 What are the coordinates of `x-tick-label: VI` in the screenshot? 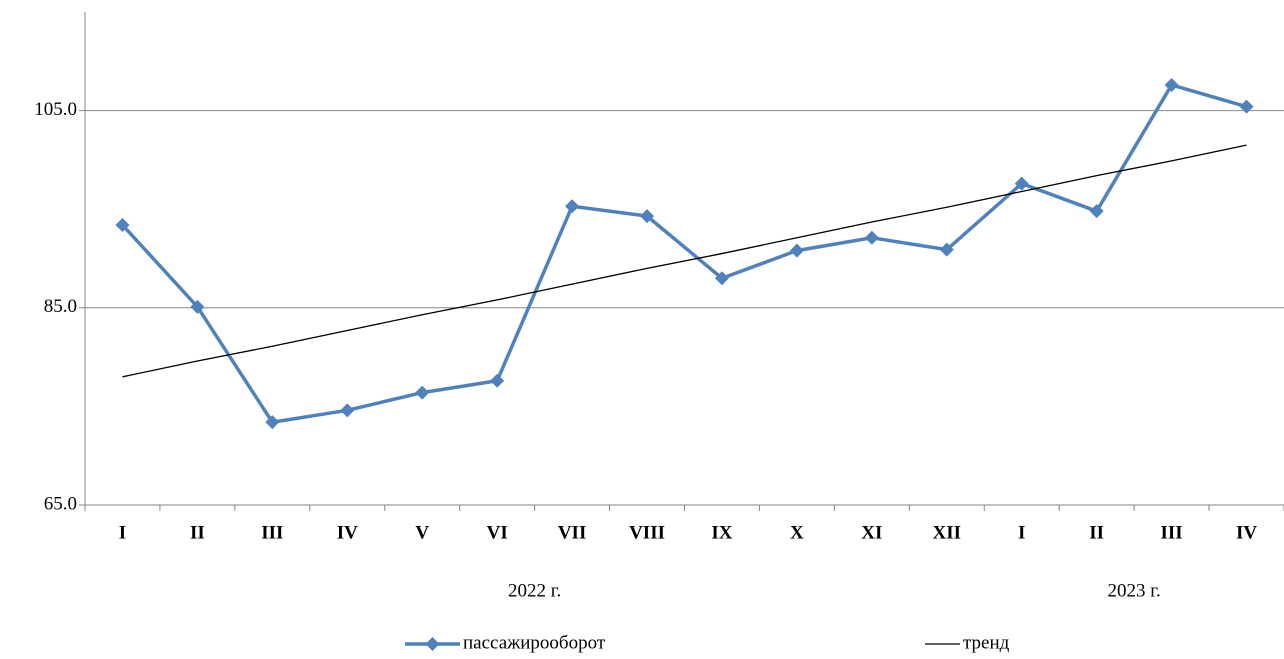 It's located at (497, 532).